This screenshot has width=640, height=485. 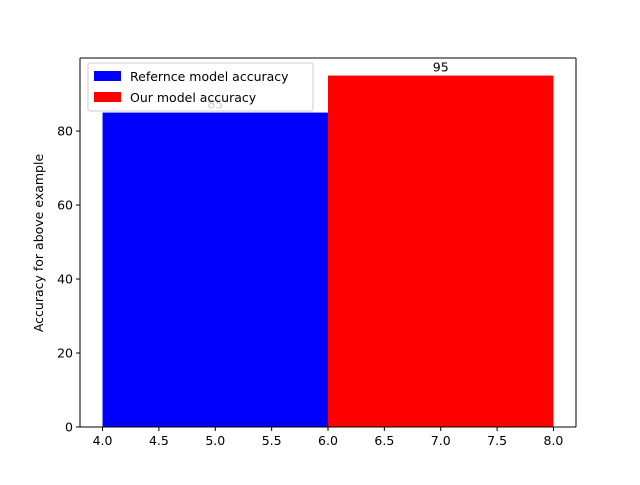 I want to click on legend-label-1: Refernce model accuracy, so click(x=209, y=76).